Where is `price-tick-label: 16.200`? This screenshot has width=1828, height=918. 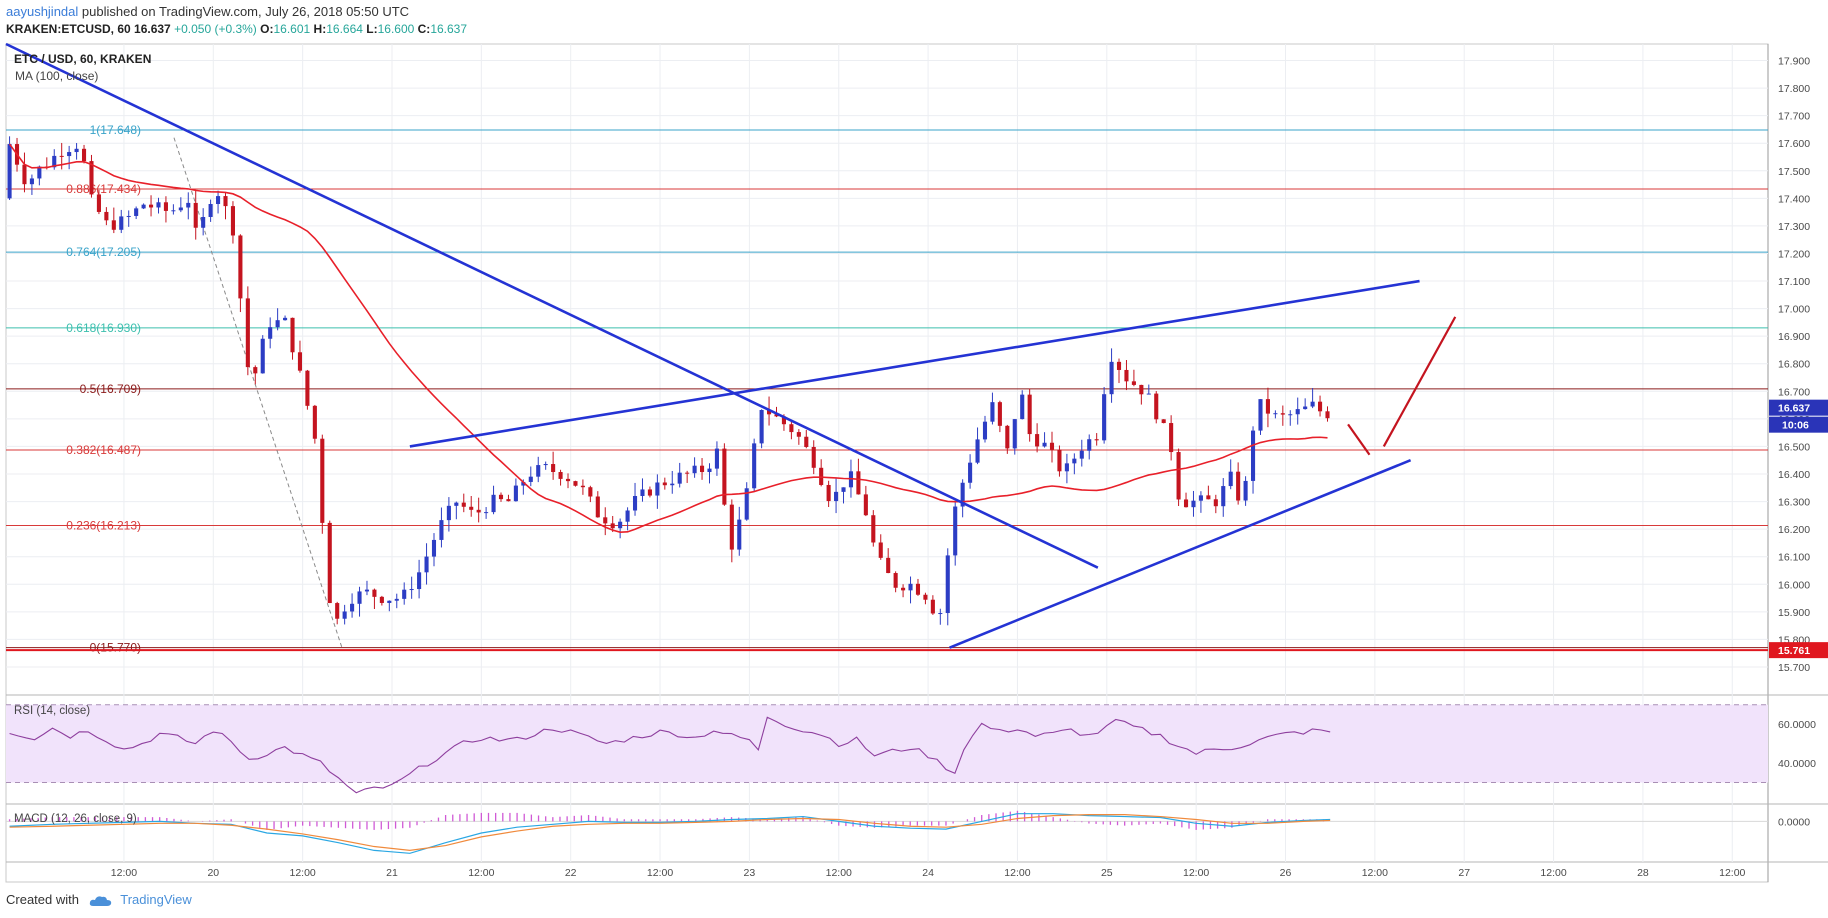 price-tick-label: 16.200 is located at coordinates (1794, 530).